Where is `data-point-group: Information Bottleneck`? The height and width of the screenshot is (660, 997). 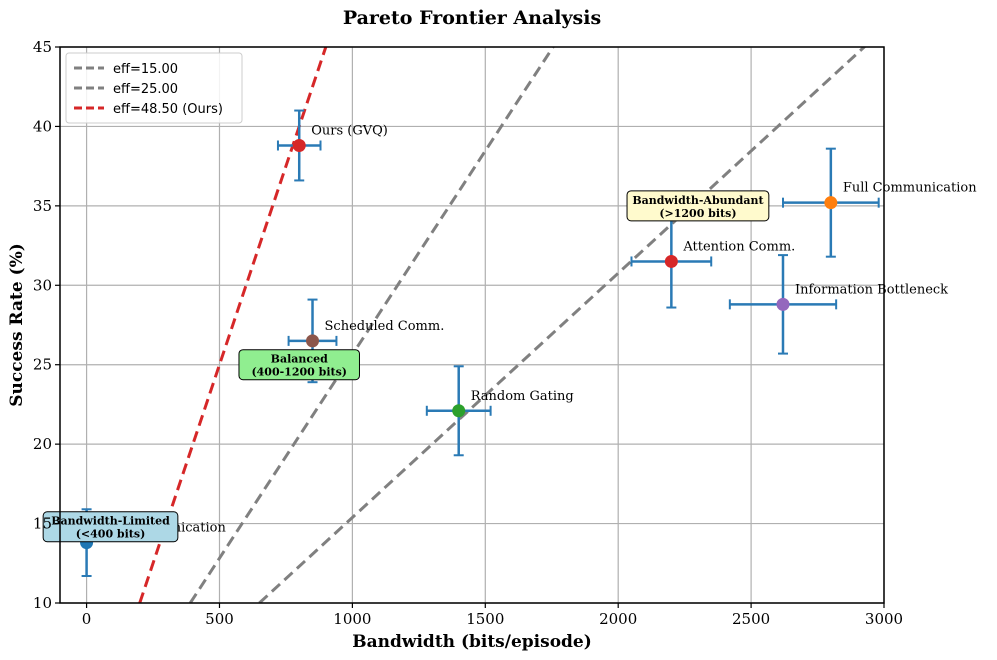 data-point-group: Information Bottleneck is located at coordinates (838, 304).